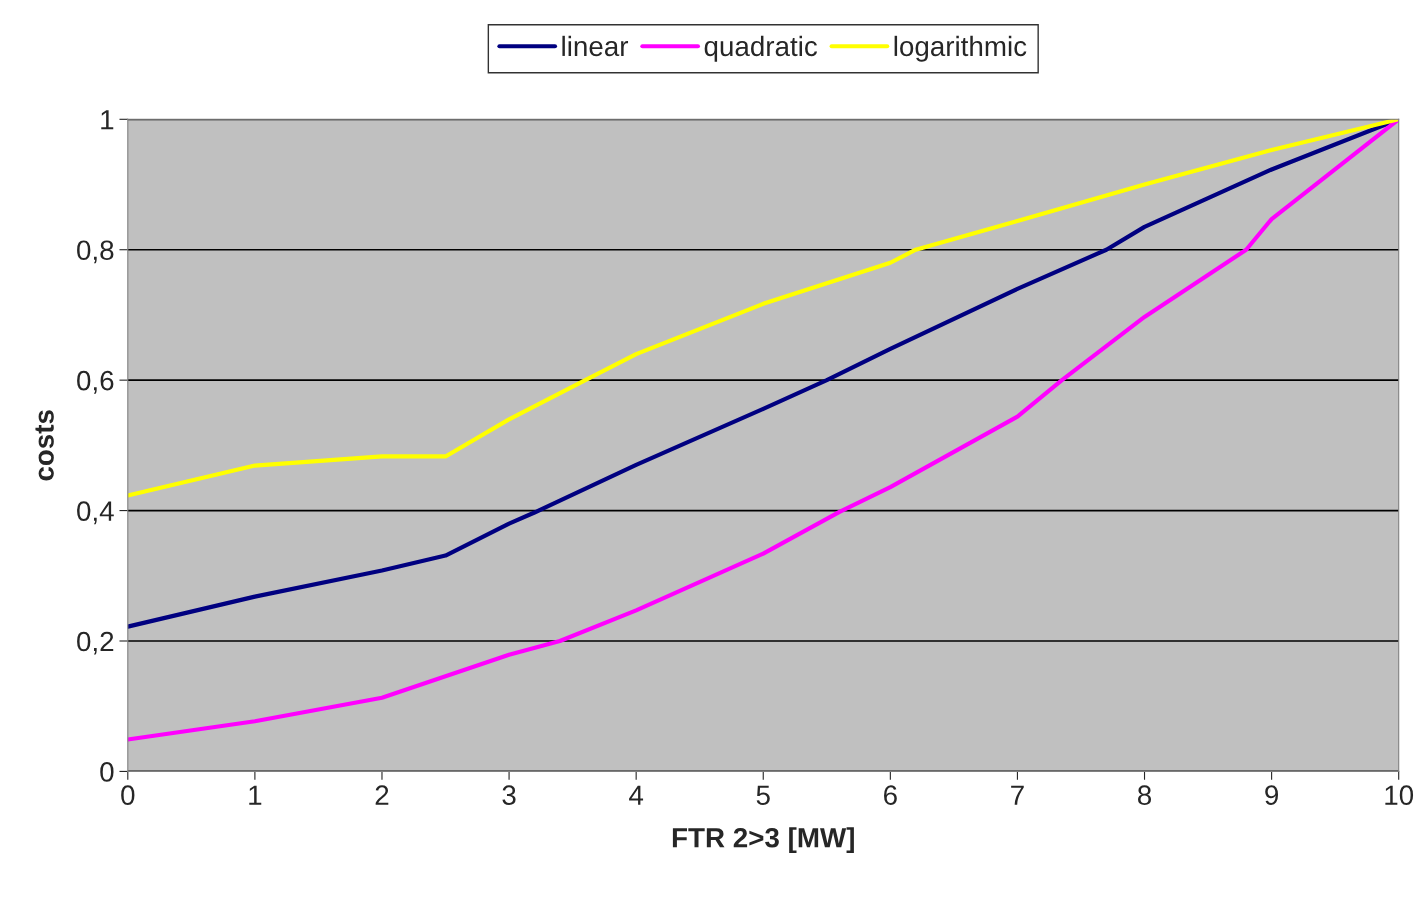 The width and height of the screenshot is (1420, 897). I want to click on x-tick-label: 5, so click(763, 795).